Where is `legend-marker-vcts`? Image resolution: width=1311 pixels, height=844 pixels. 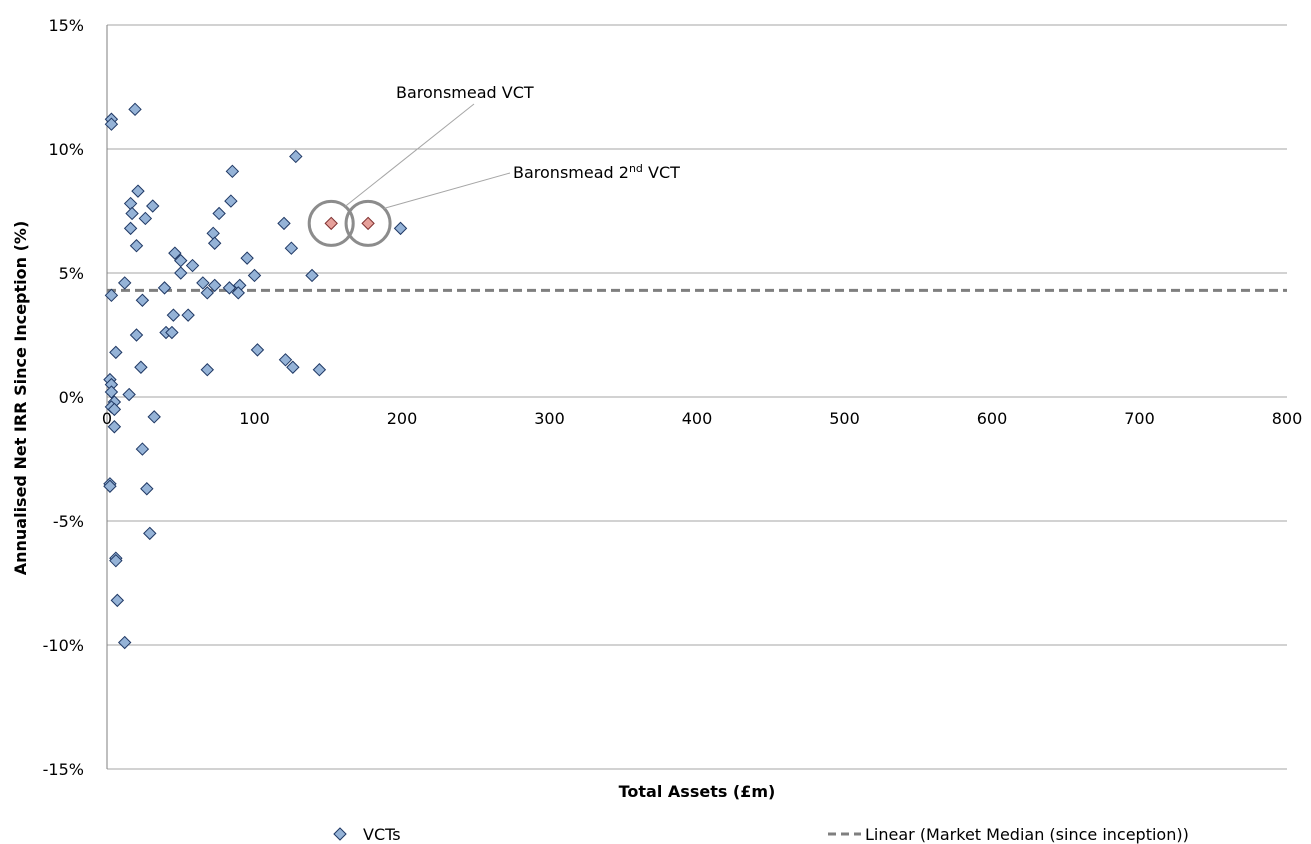 legend-marker-vcts is located at coordinates (340, 834).